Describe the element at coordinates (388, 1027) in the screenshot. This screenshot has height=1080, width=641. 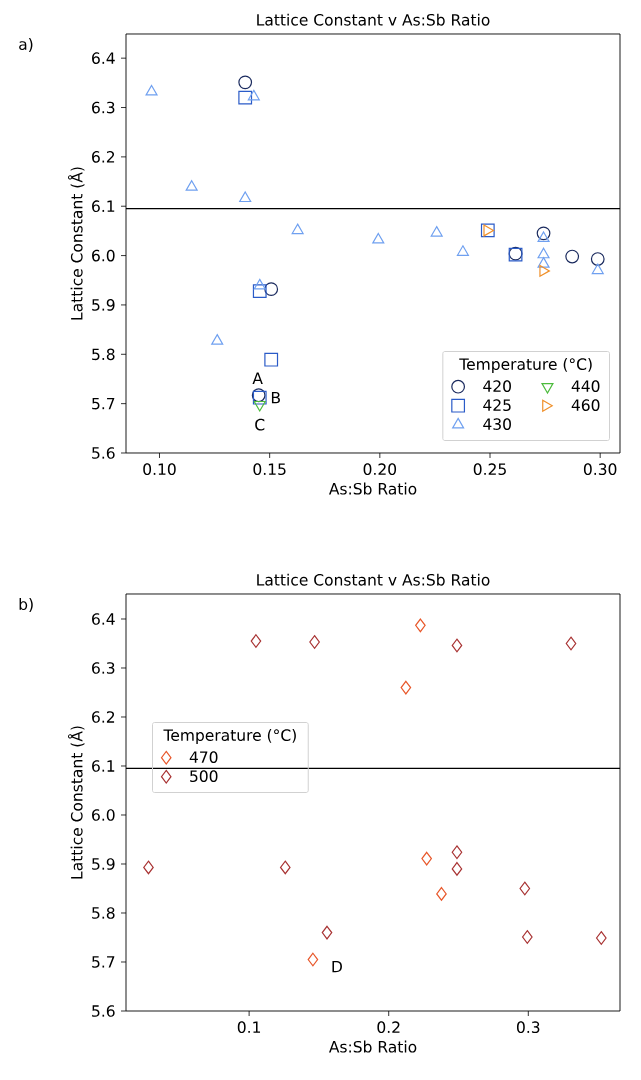
I see `x-tick-label: 0.2` at that location.